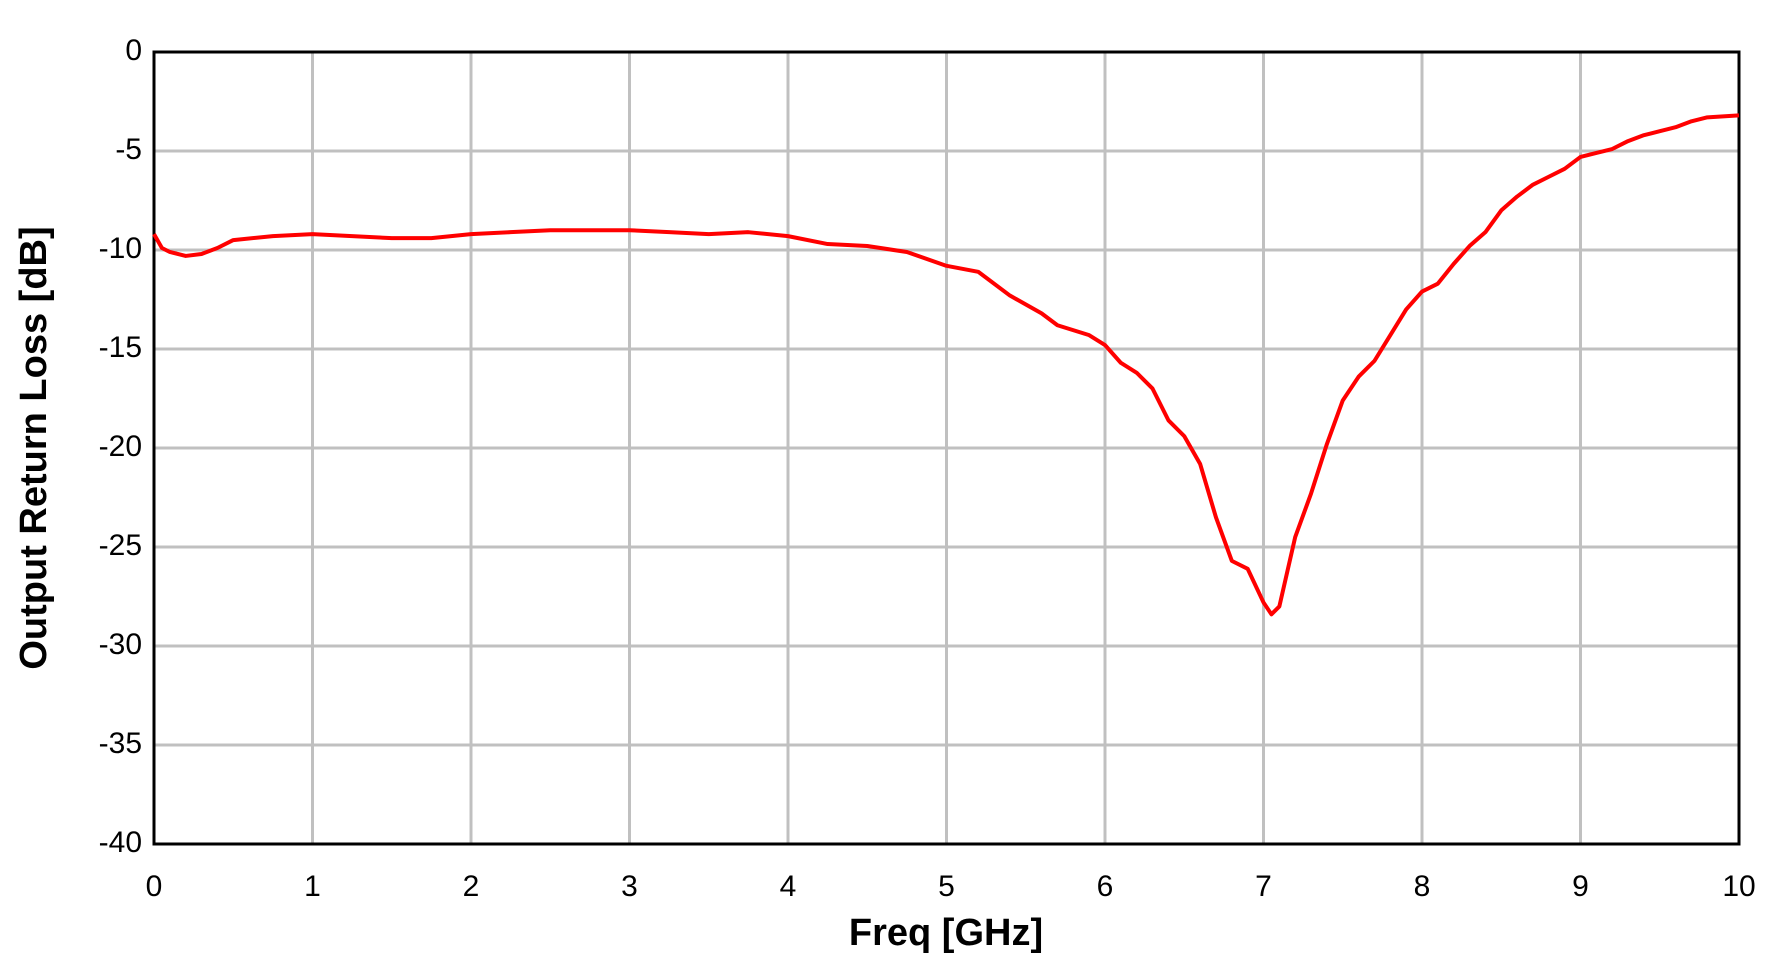 The width and height of the screenshot is (1779, 967). I want to click on x-tick-label: 3, so click(629, 886).